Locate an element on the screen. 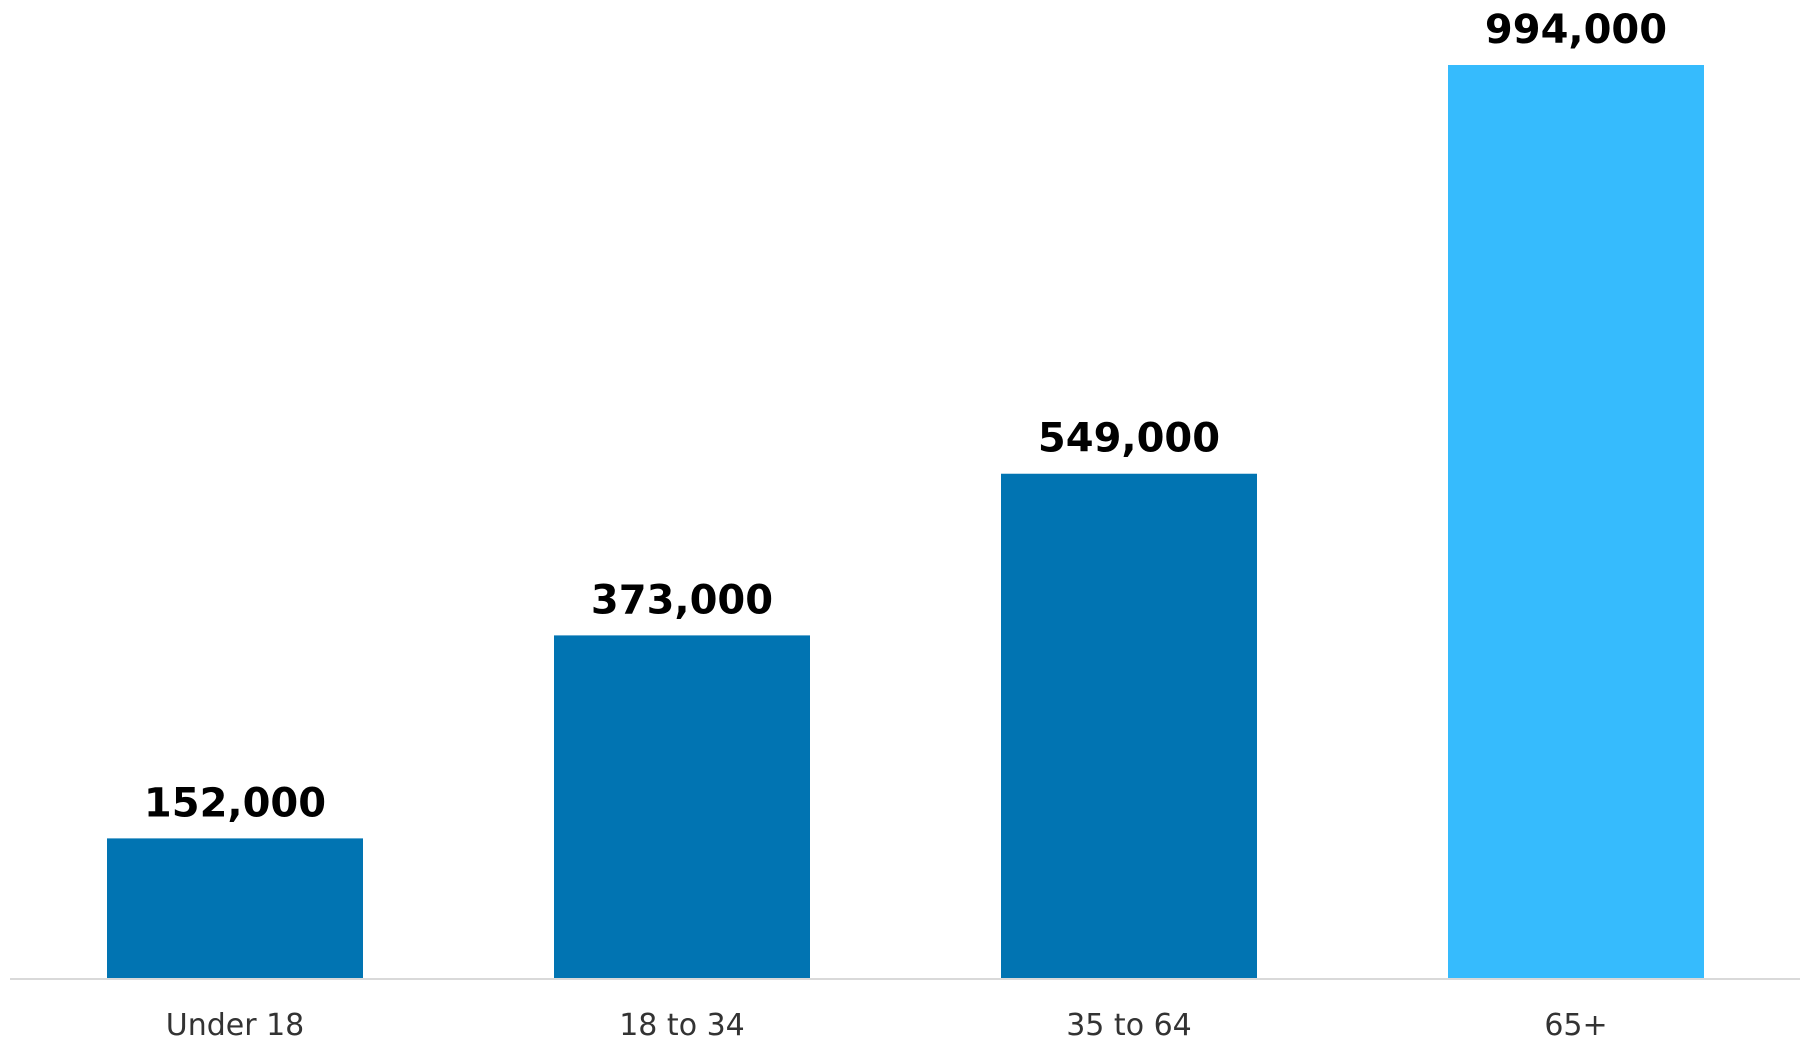 This screenshot has width=1805, height=1041. category-labels-group: Under 18 18 to 34 35 to 64 65+ is located at coordinates (887, 1024).